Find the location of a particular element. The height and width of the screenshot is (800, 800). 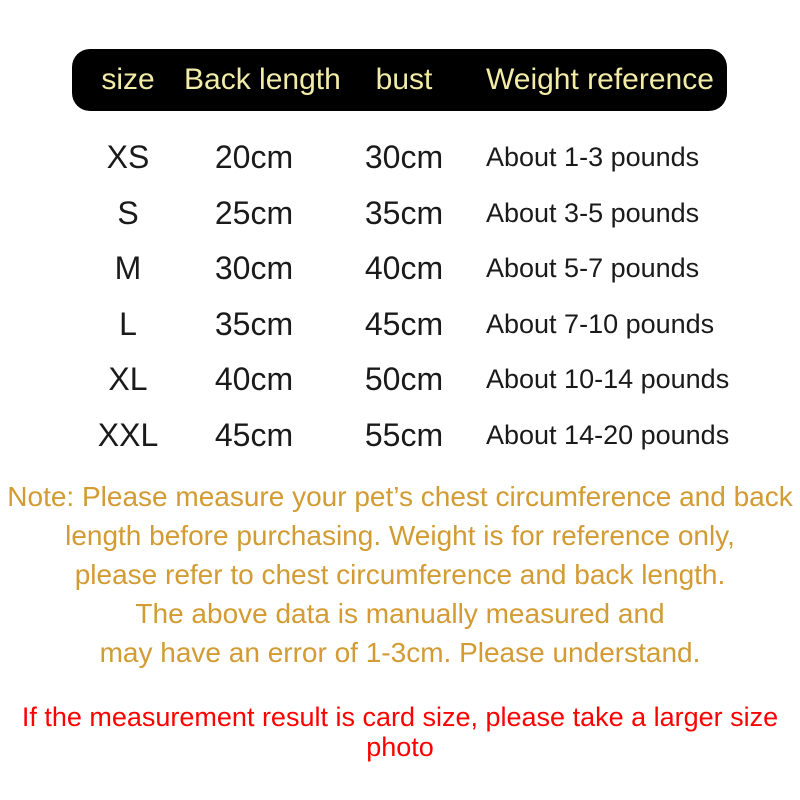

table-row: XXL 45cm 55cm About 14-20 pounds is located at coordinates (401, 436).